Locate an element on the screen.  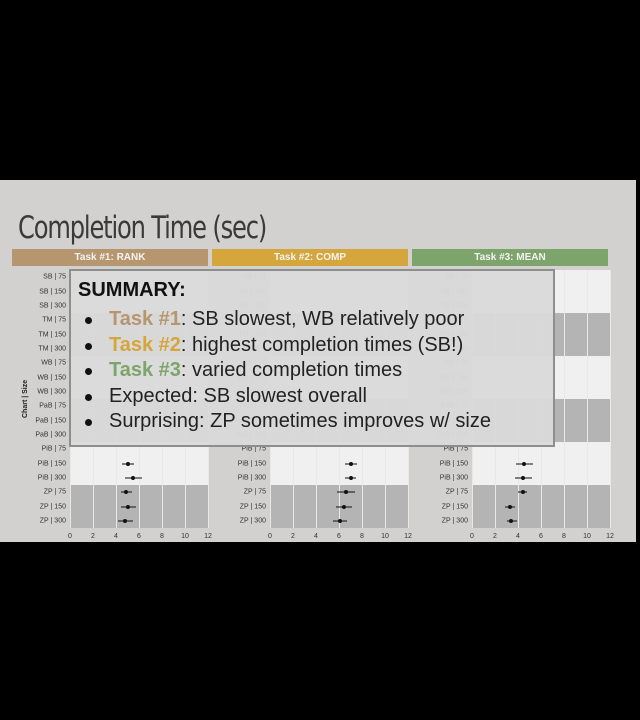
category-label: TM | 75 is located at coordinates (54, 320).